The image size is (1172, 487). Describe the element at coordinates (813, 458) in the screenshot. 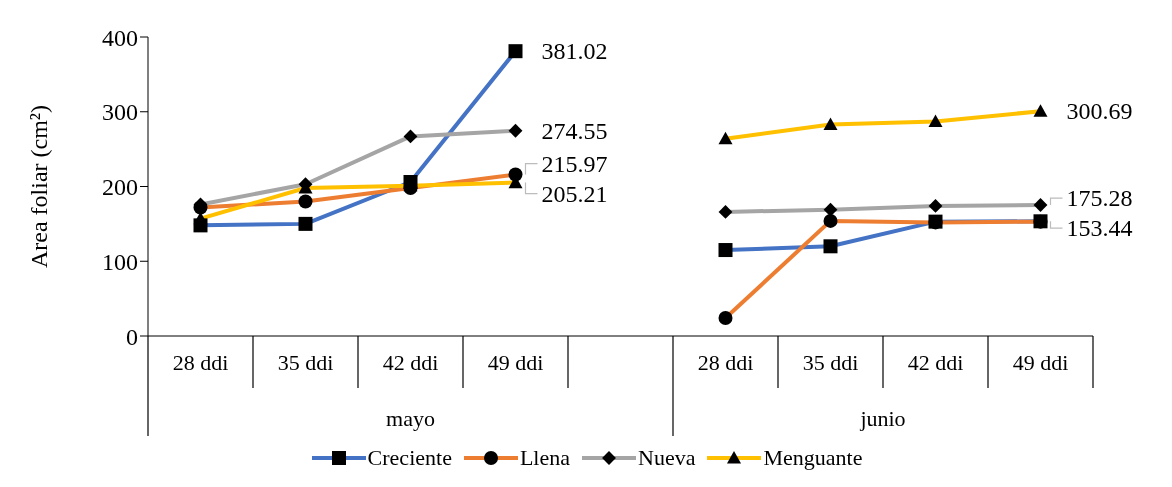

I see `legend-label: Menguante` at that location.